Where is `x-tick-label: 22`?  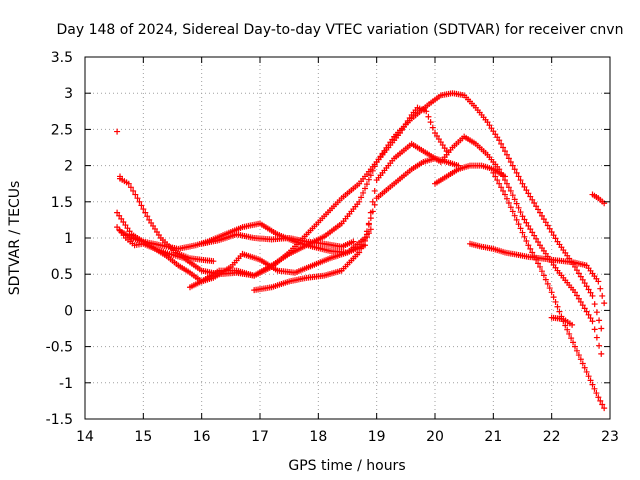 x-tick-label: 22 is located at coordinates (552, 437).